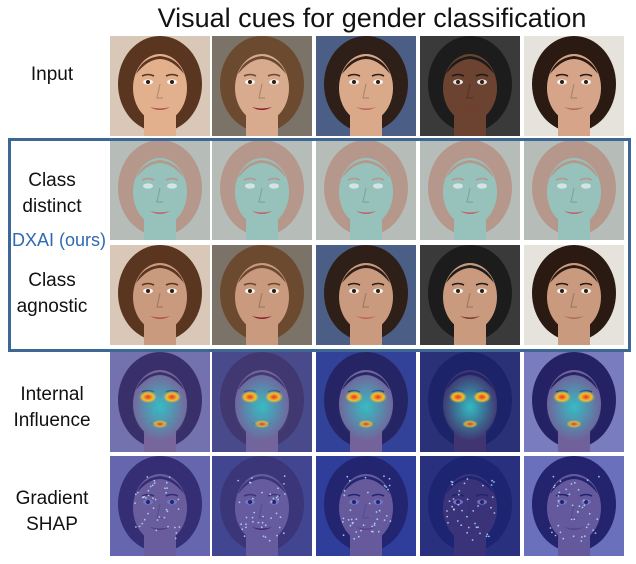 The width and height of the screenshot is (636, 564). What do you see at coordinates (372, 18) in the screenshot?
I see `figure-title: Visual cues for gender classification` at bounding box center [372, 18].